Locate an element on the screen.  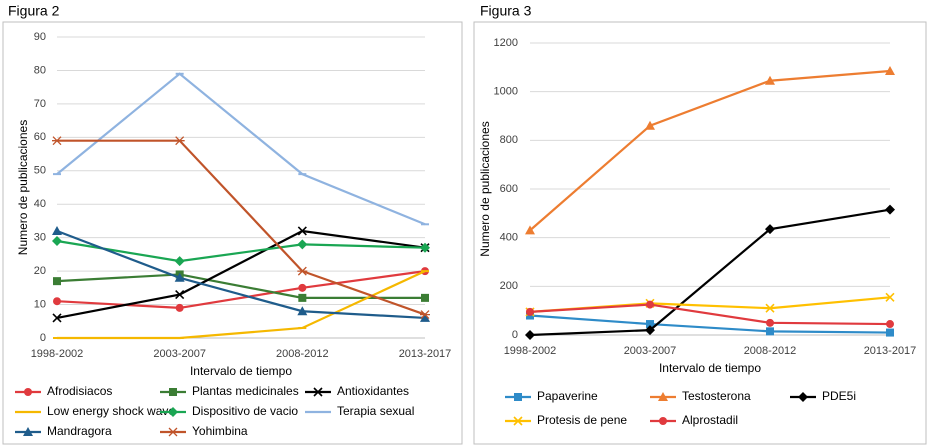
legend-label: Protesis de pene is located at coordinates (582, 420).